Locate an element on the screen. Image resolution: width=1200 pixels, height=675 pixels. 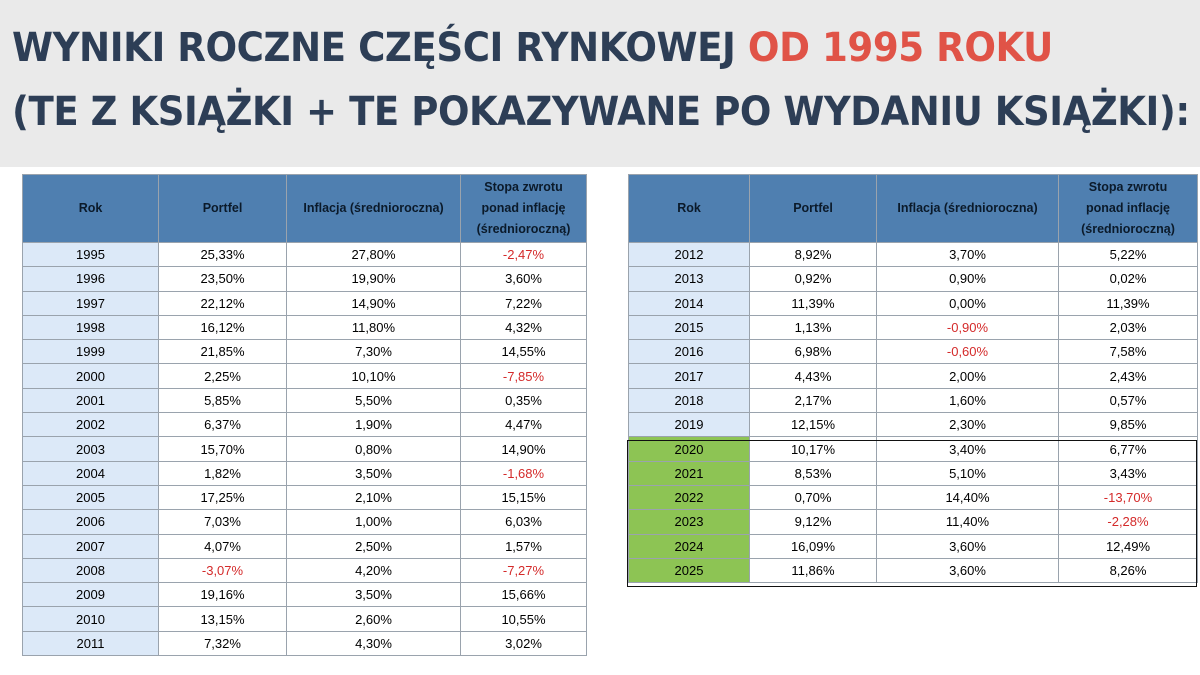
real-return-cell: 0,02% is located at coordinates (1128, 279).